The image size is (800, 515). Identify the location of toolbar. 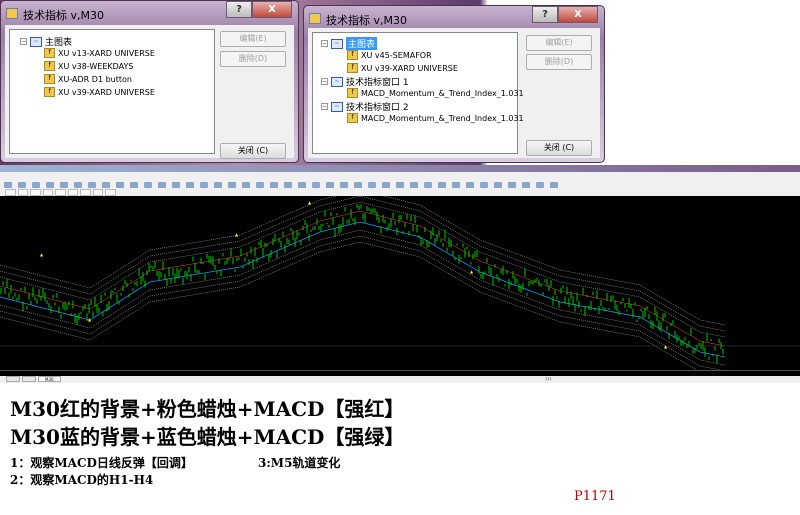
(400, 184).